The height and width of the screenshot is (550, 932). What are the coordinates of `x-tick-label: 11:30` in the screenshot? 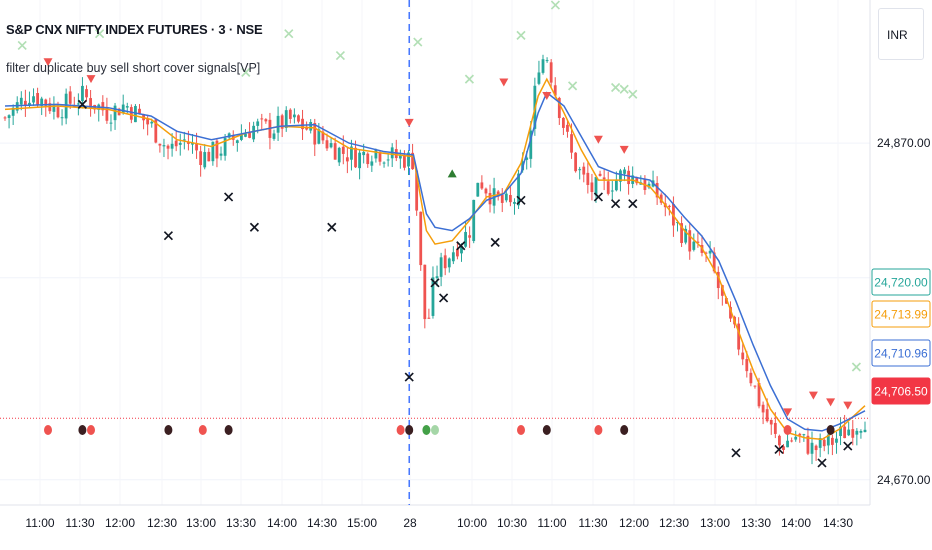 It's located at (79, 523).